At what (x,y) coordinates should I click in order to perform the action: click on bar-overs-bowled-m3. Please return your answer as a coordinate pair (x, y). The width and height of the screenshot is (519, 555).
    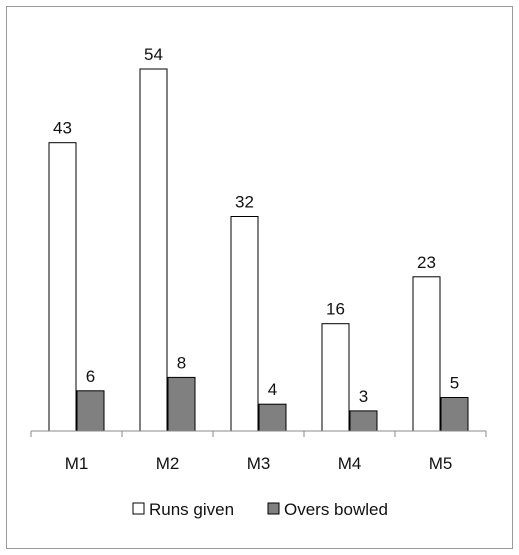
    Looking at the image, I should click on (272, 417).